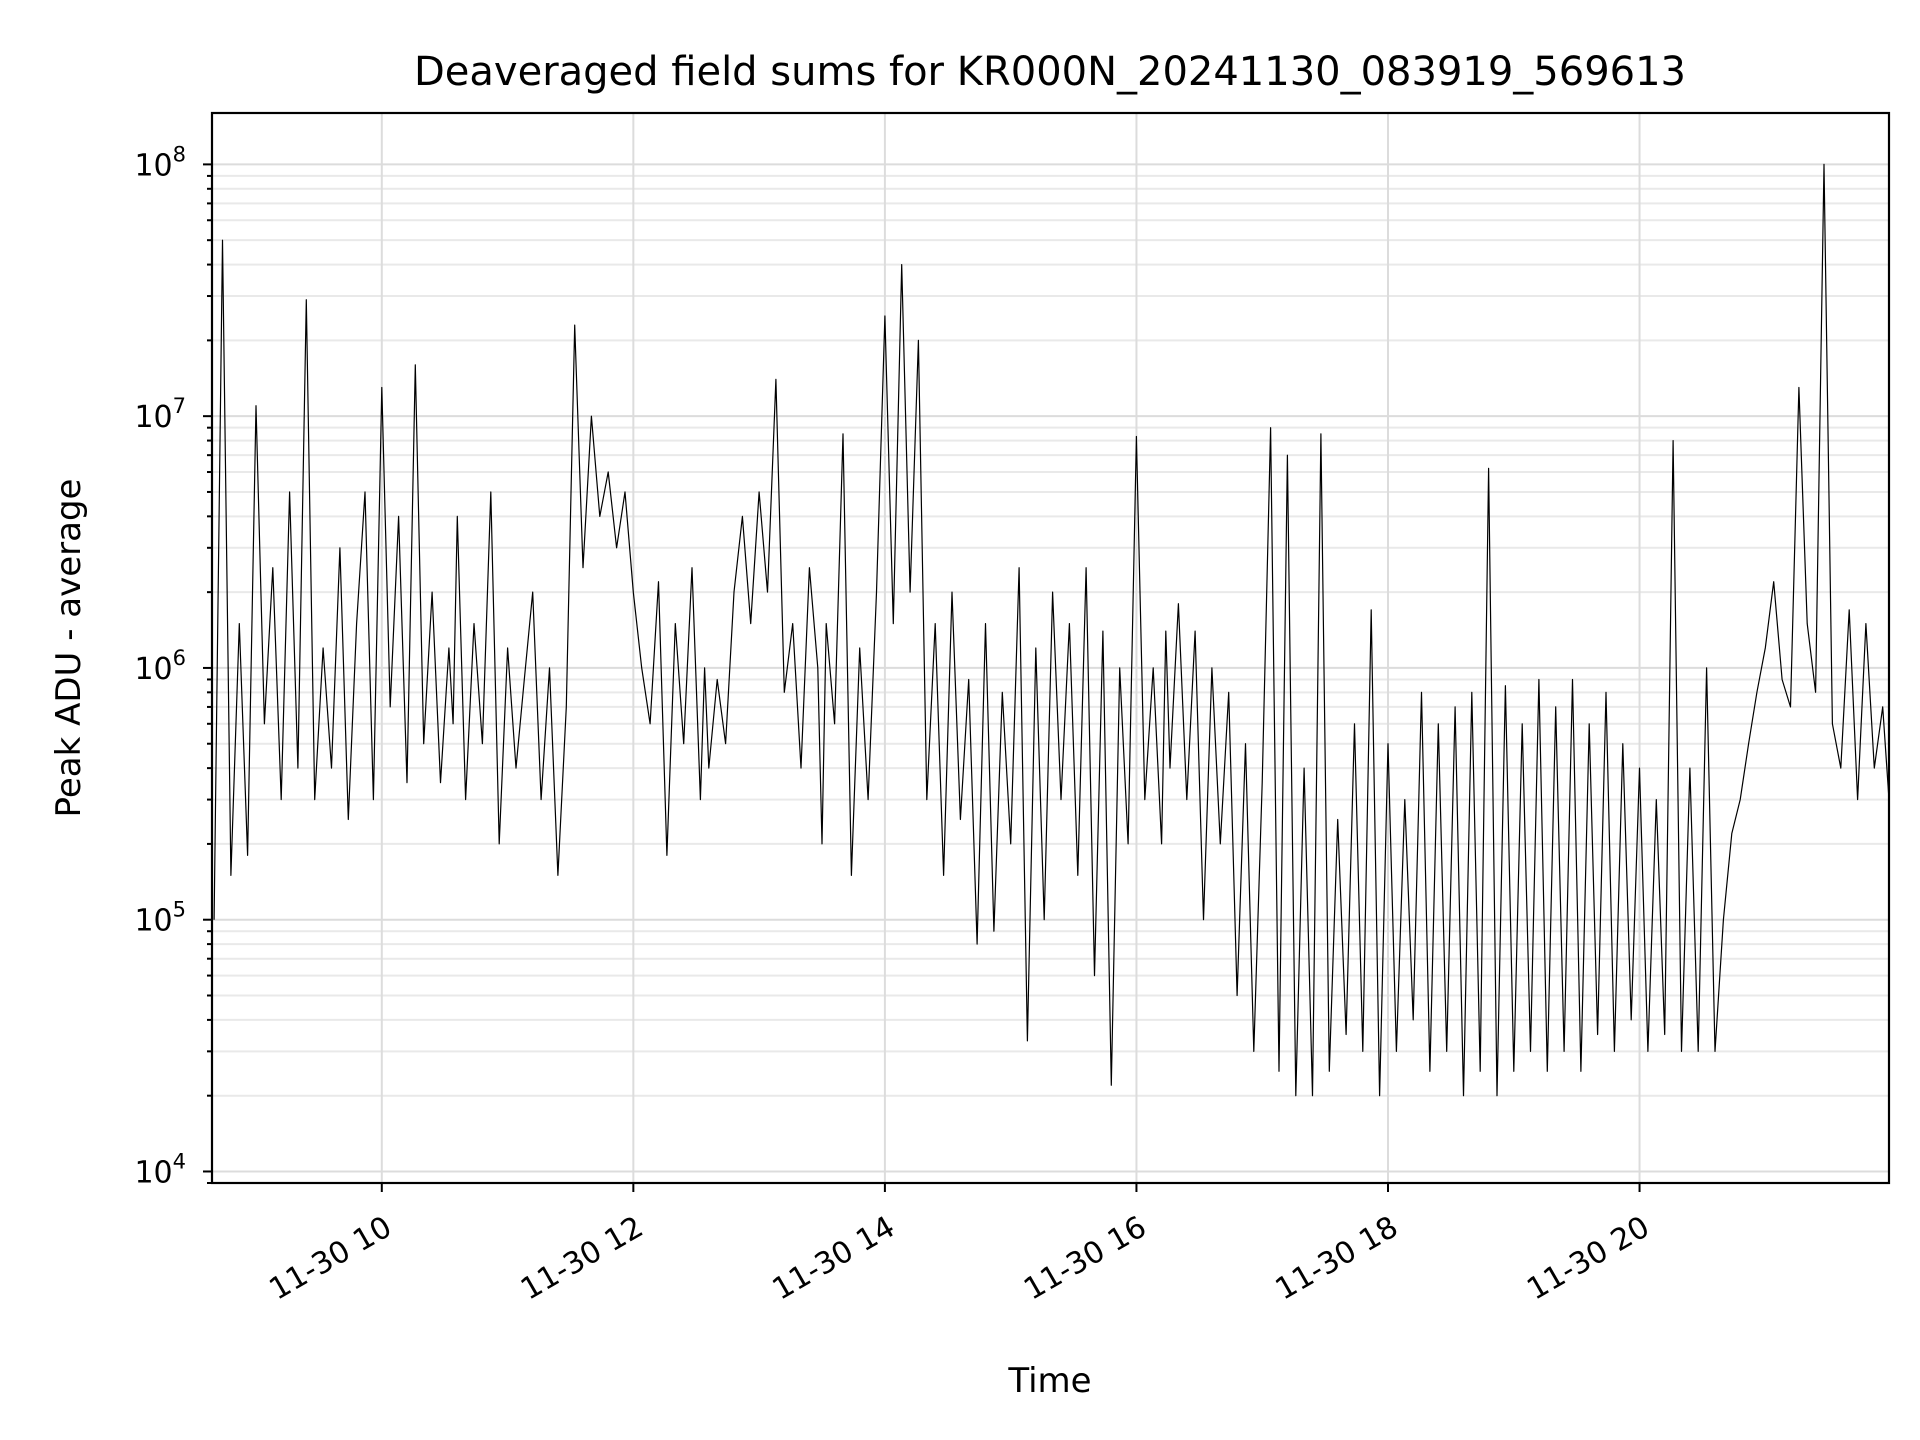 The height and width of the screenshot is (1440, 1920). Describe the element at coordinates (179, 658) in the screenshot. I see `y-tick-label-exponent: 6` at that location.